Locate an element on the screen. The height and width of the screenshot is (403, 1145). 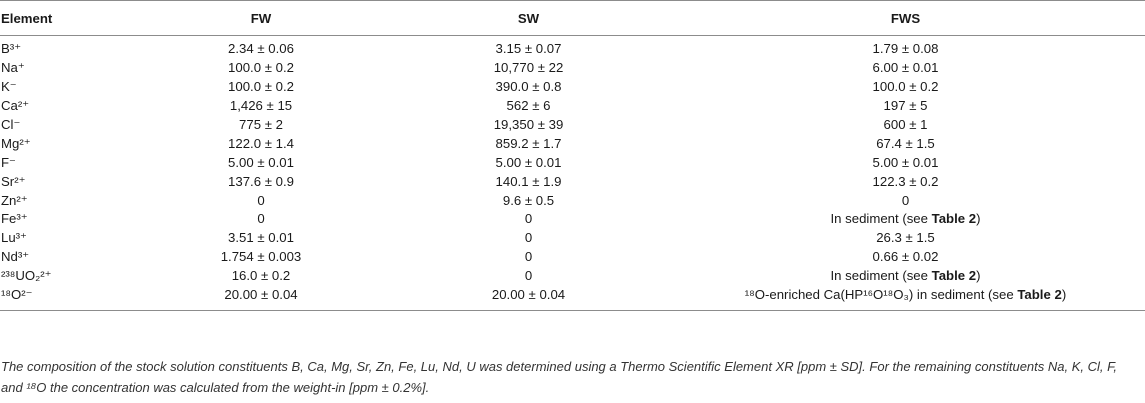
element-cell: Nd³⁺ is located at coordinates (15, 257).